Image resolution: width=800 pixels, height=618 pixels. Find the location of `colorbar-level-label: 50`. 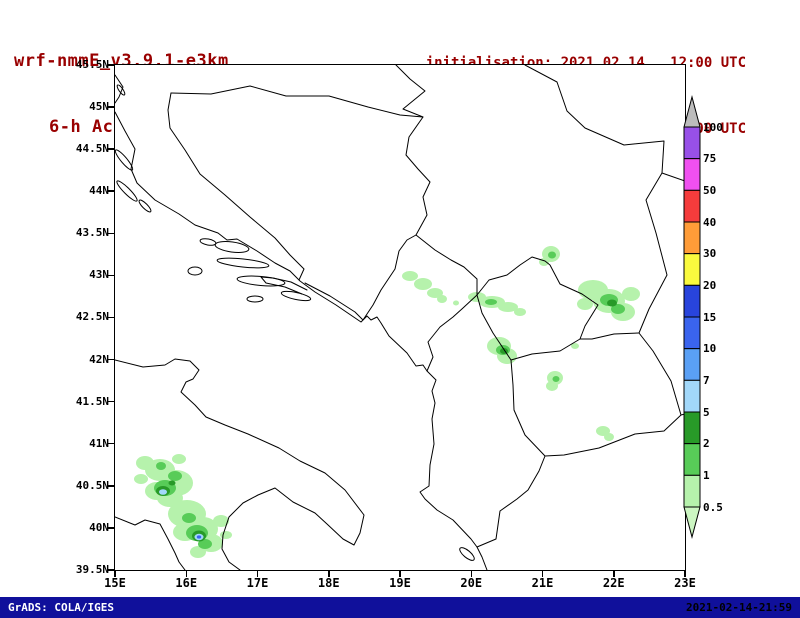

colorbar-level-label: 50 is located at coordinates (710, 190).